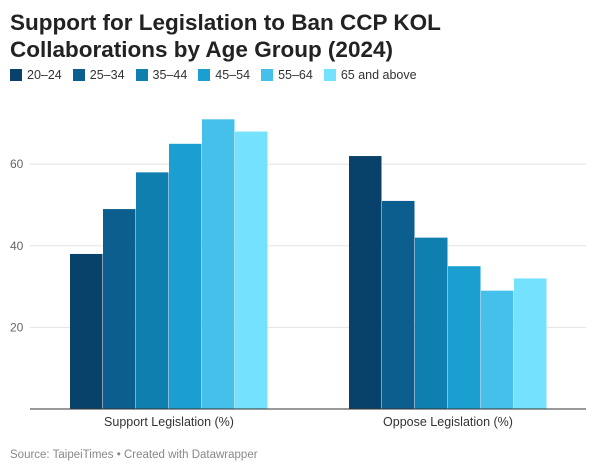  I want to click on legend-label: 45–54, so click(233, 75).